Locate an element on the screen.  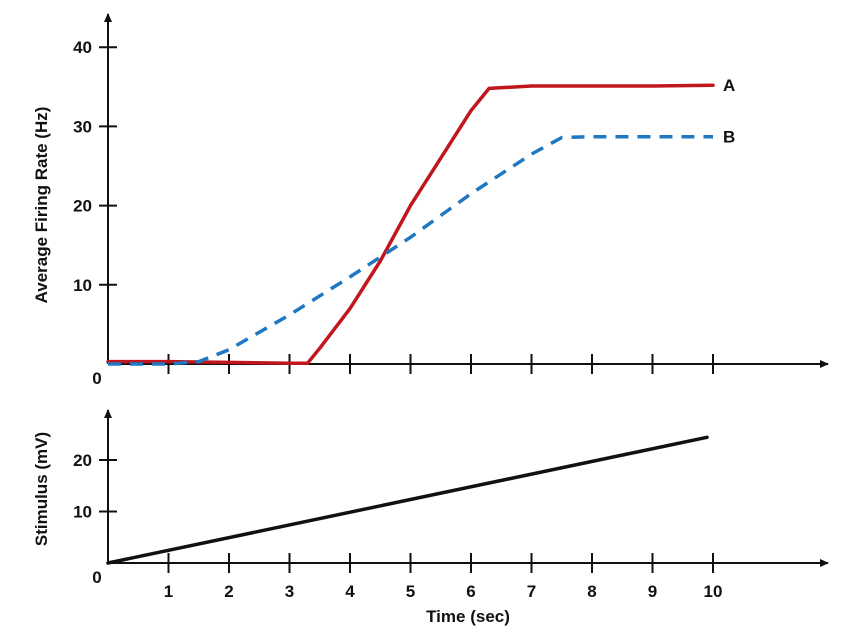
firing-rate-y-tick-label: 40 is located at coordinates (82, 47).